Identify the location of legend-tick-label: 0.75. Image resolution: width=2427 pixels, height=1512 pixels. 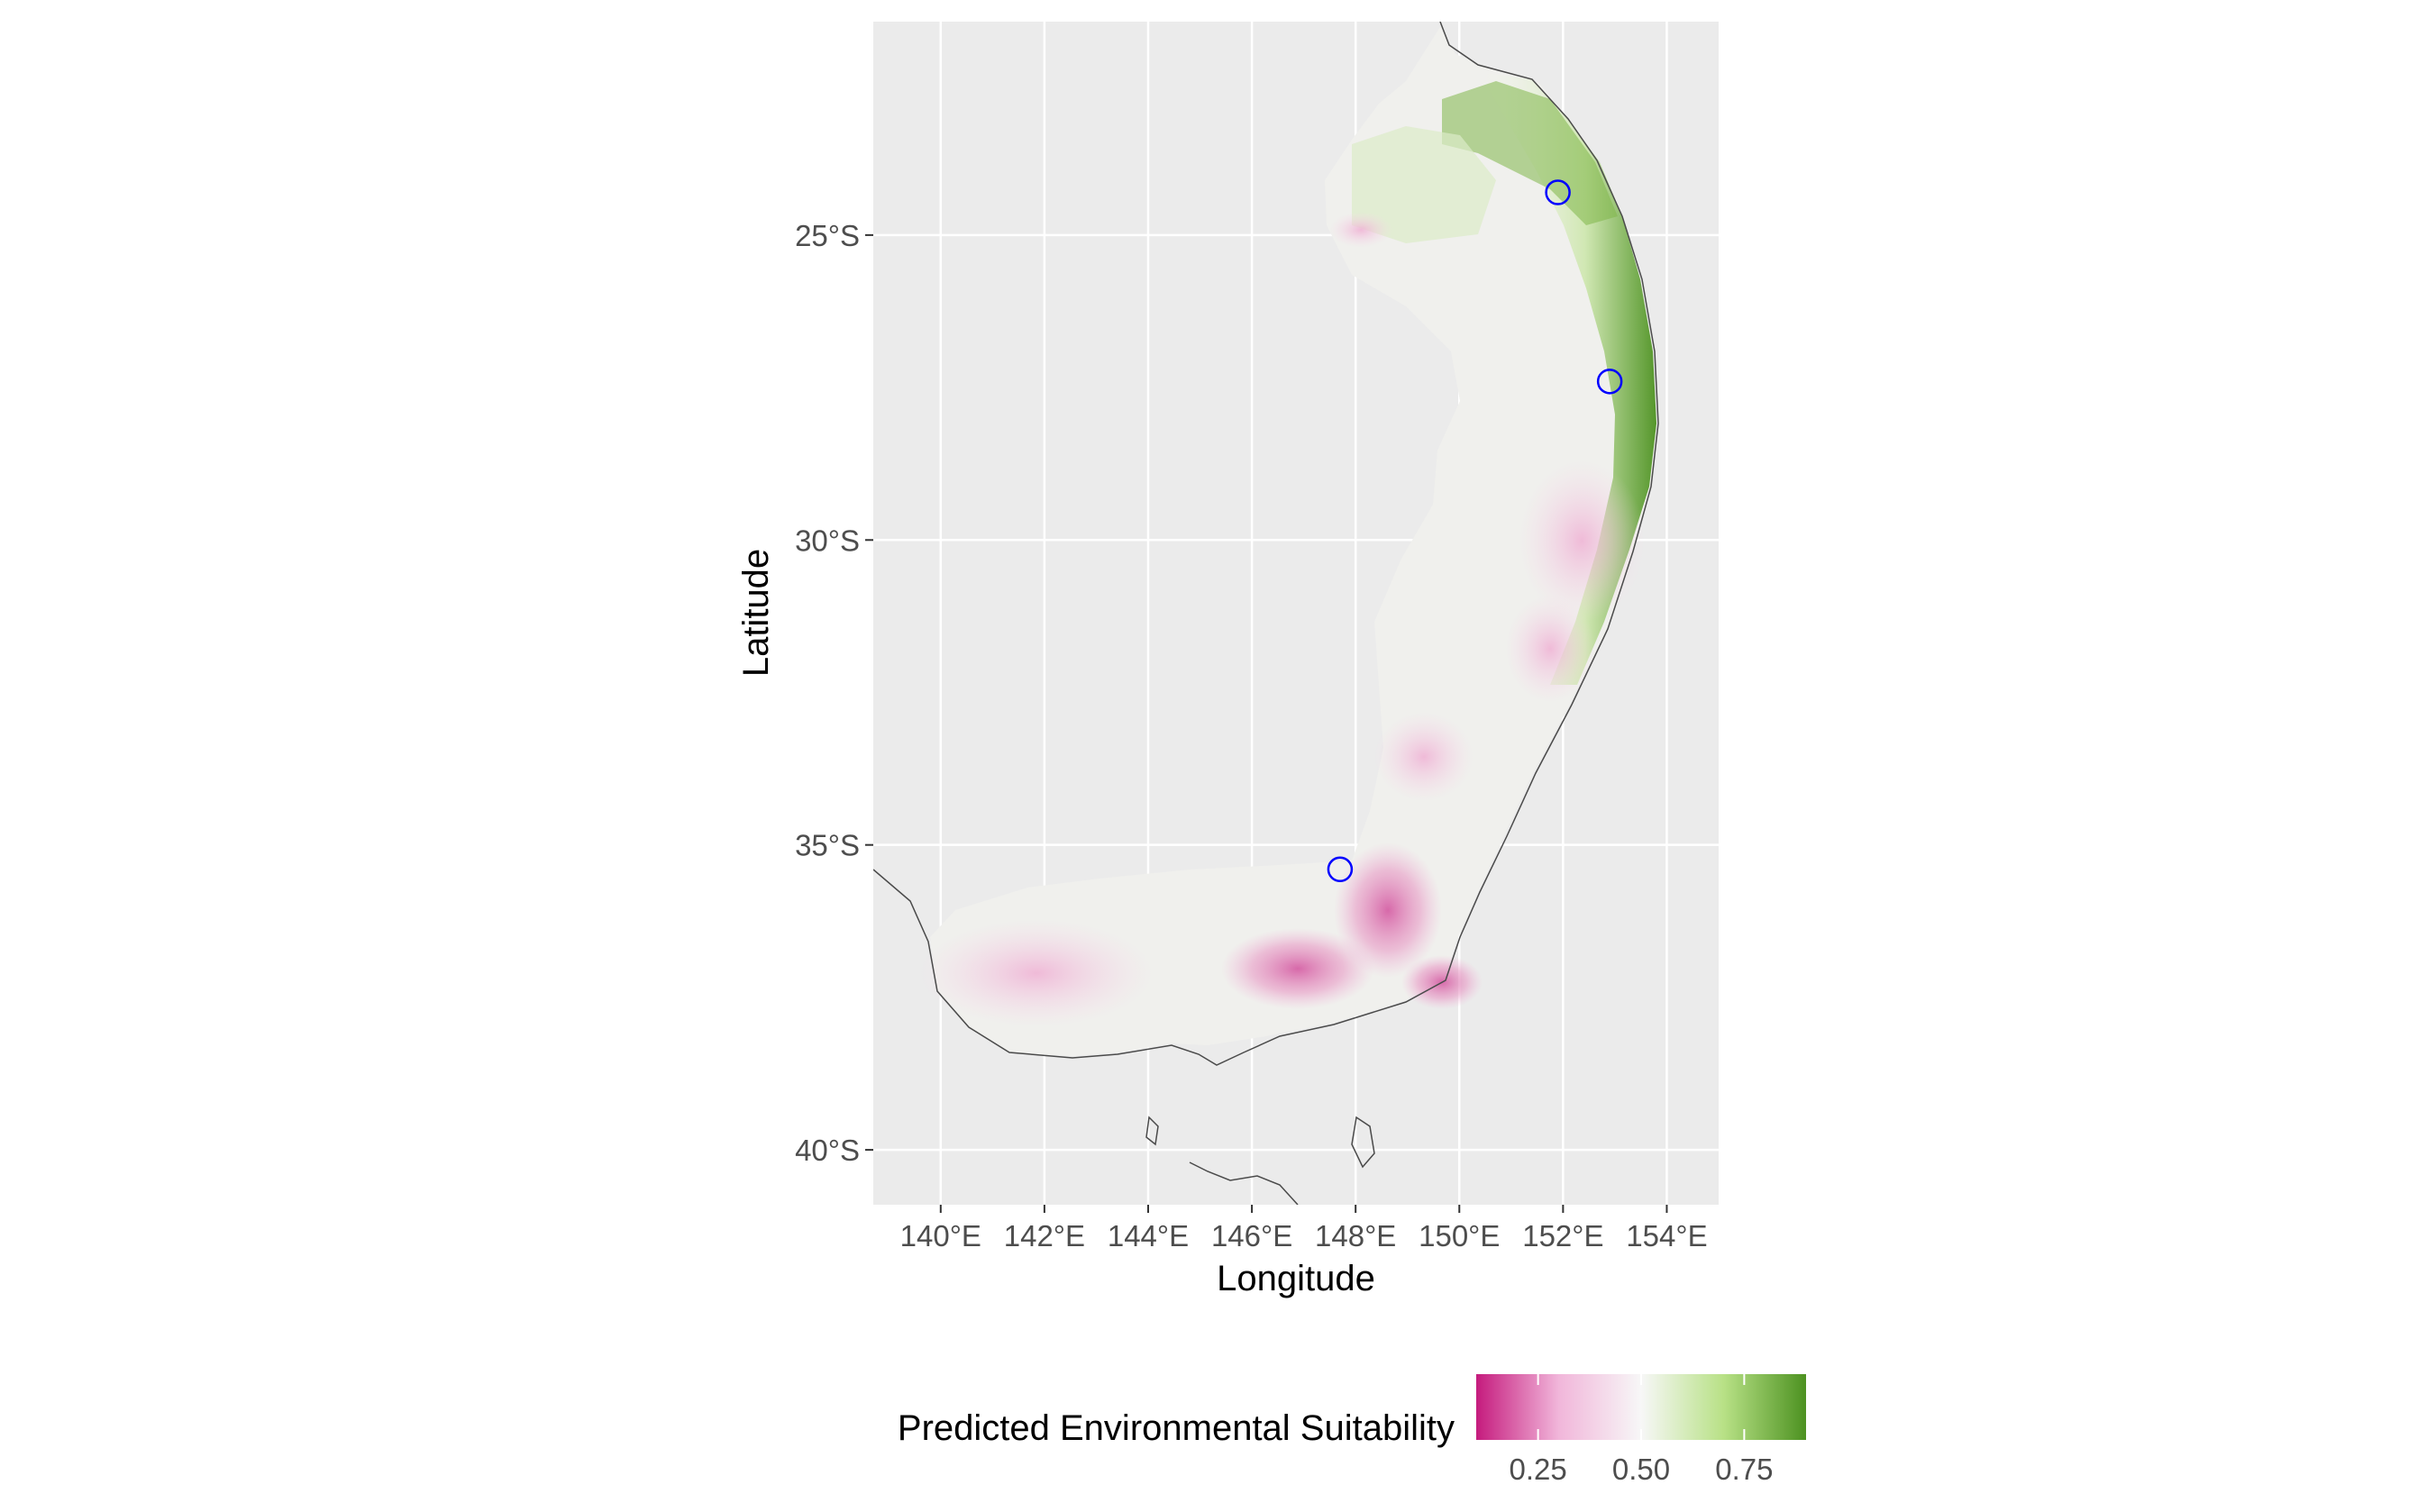
(1744, 1469).